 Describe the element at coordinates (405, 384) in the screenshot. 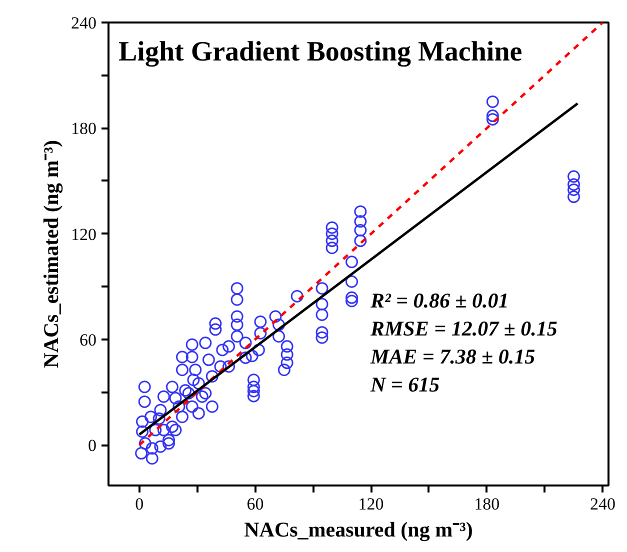

I see `annotation: N = 615` at that location.